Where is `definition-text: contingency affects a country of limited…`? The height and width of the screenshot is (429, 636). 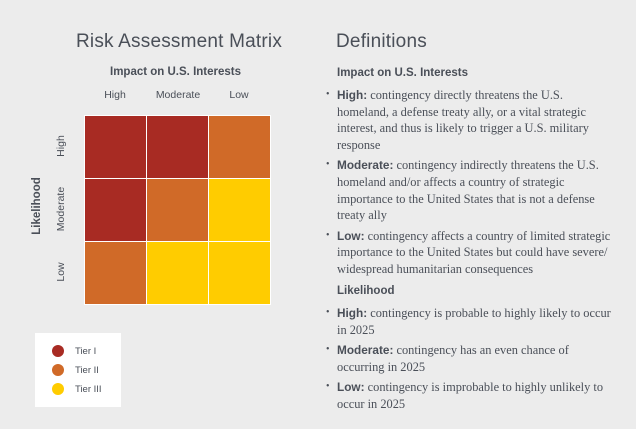
definition-text: contingency affects a country of limited… is located at coordinates (474, 252).